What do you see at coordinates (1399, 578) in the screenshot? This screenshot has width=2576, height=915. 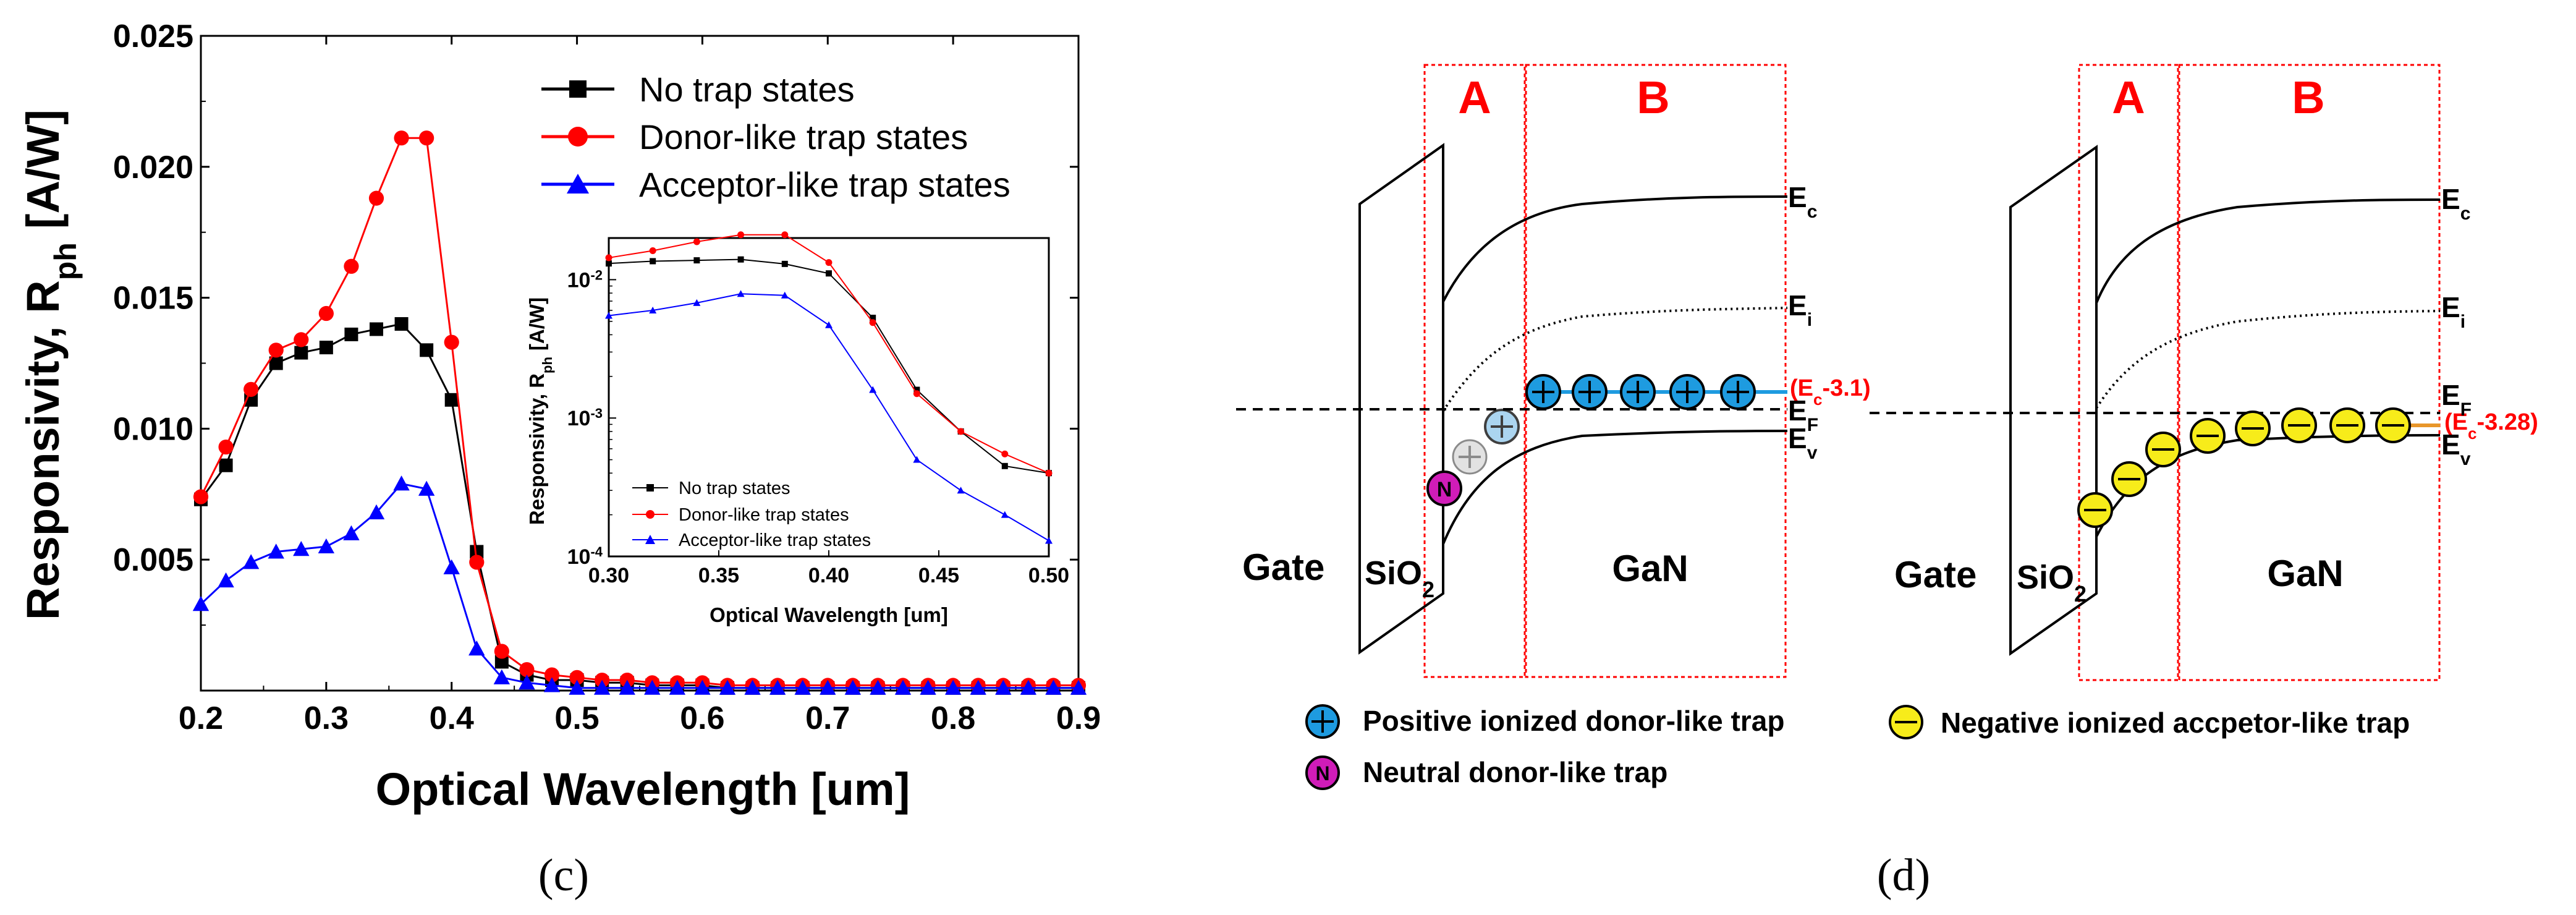 I see `oxide-label-left: SiO2` at bounding box center [1399, 578].